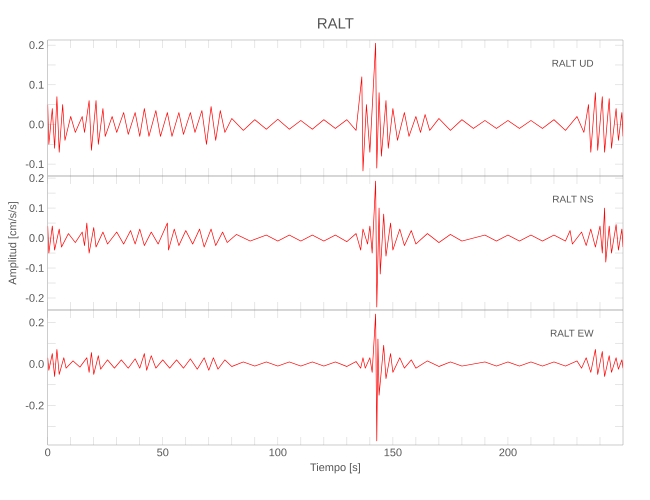  Describe the element at coordinates (573, 199) in the screenshot. I see `annotation: RALT NS` at that location.